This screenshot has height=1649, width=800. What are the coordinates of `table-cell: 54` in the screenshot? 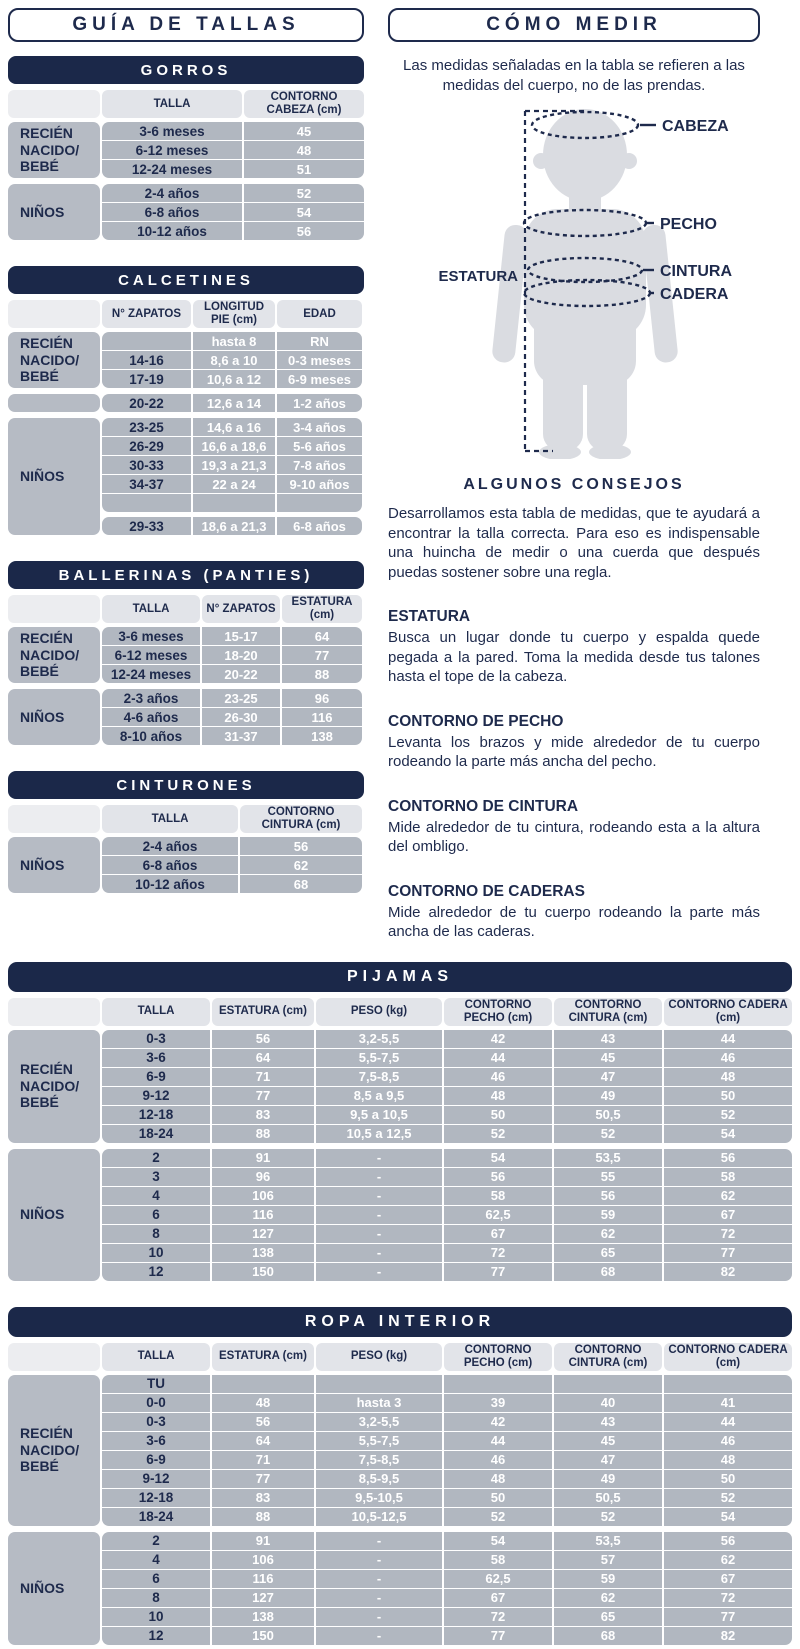 It's located at (498, 1157).